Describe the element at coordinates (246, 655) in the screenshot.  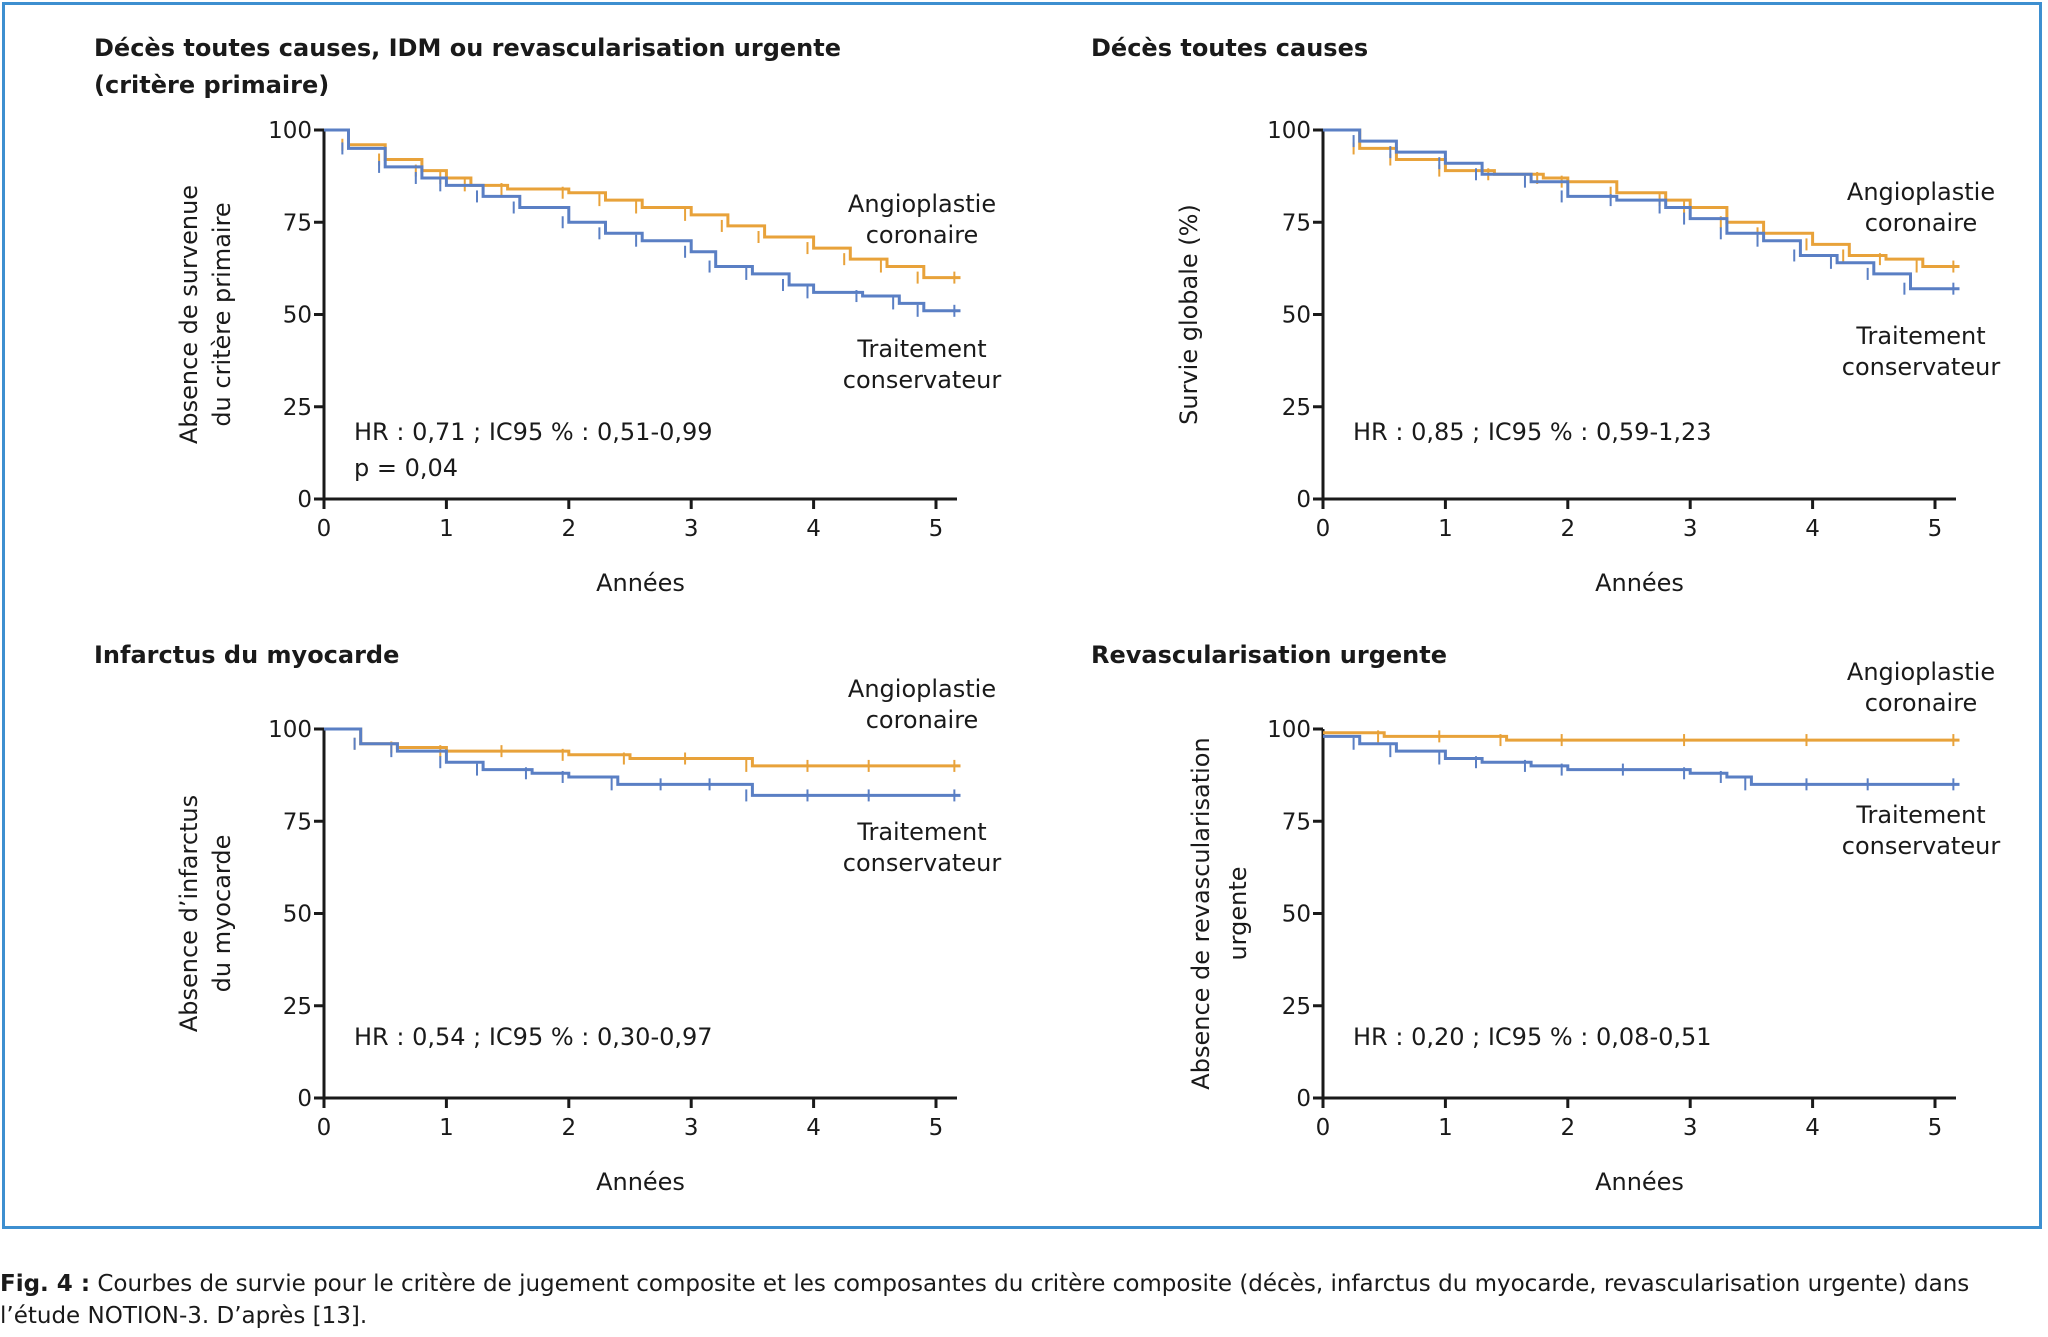
I see `chart-title: Infarctus du myocarde` at that location.